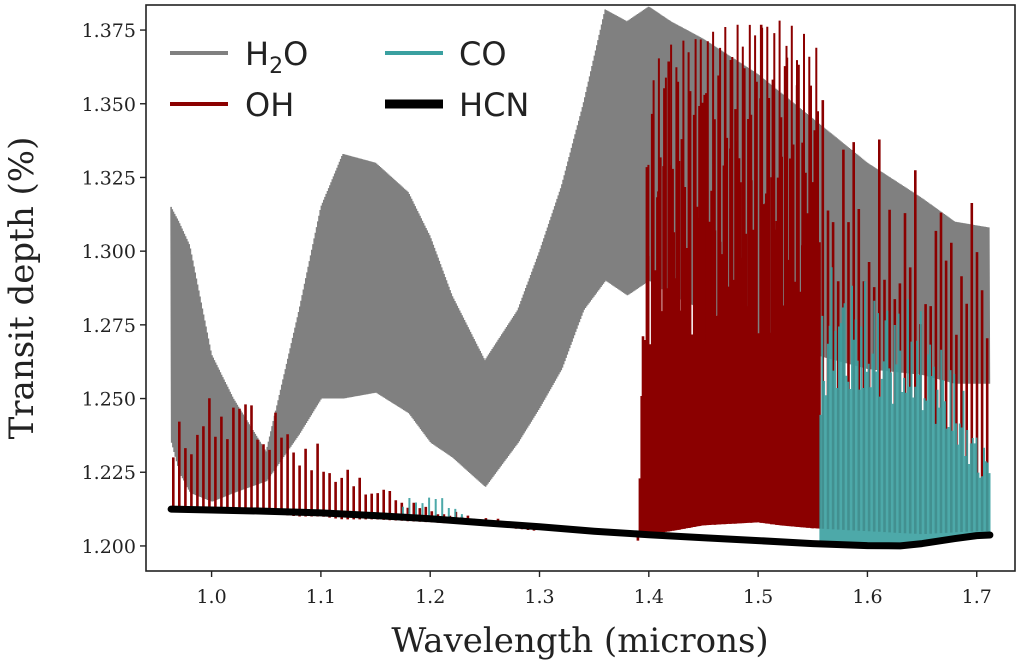  What do you see at coordinates (276, 57) in the screenshot?
I see `legend-label-h2o: H2O` at bounding box center [276, 57].